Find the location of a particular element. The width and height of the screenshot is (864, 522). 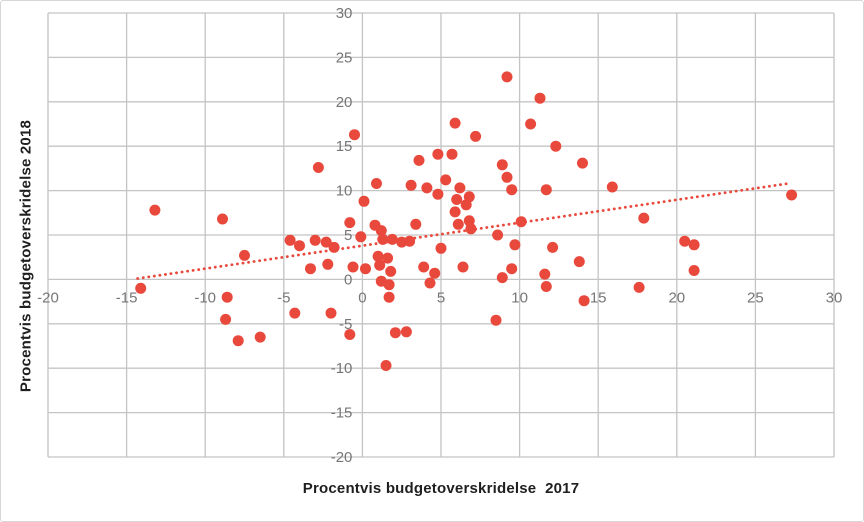

trendline is located at coordinates (463, 231).